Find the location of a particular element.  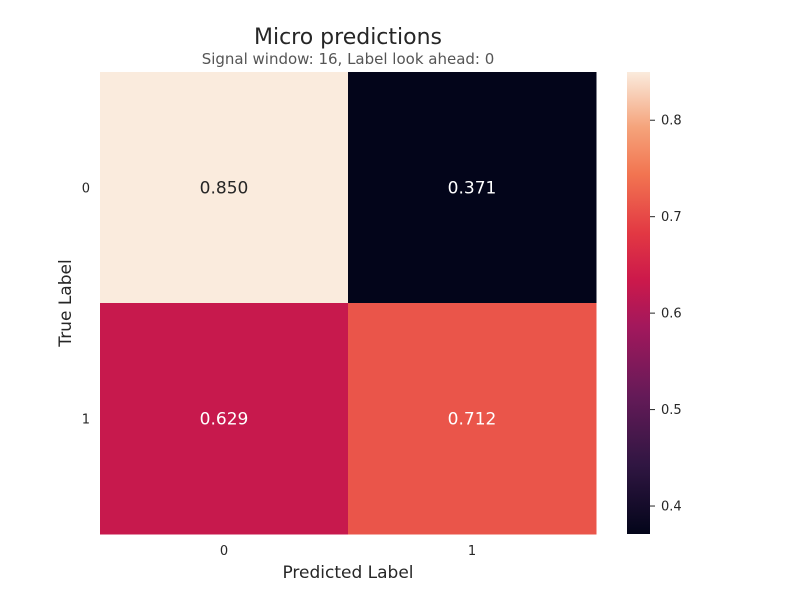

cell-value-label: 0.850 is located at coordinates (224, 189).